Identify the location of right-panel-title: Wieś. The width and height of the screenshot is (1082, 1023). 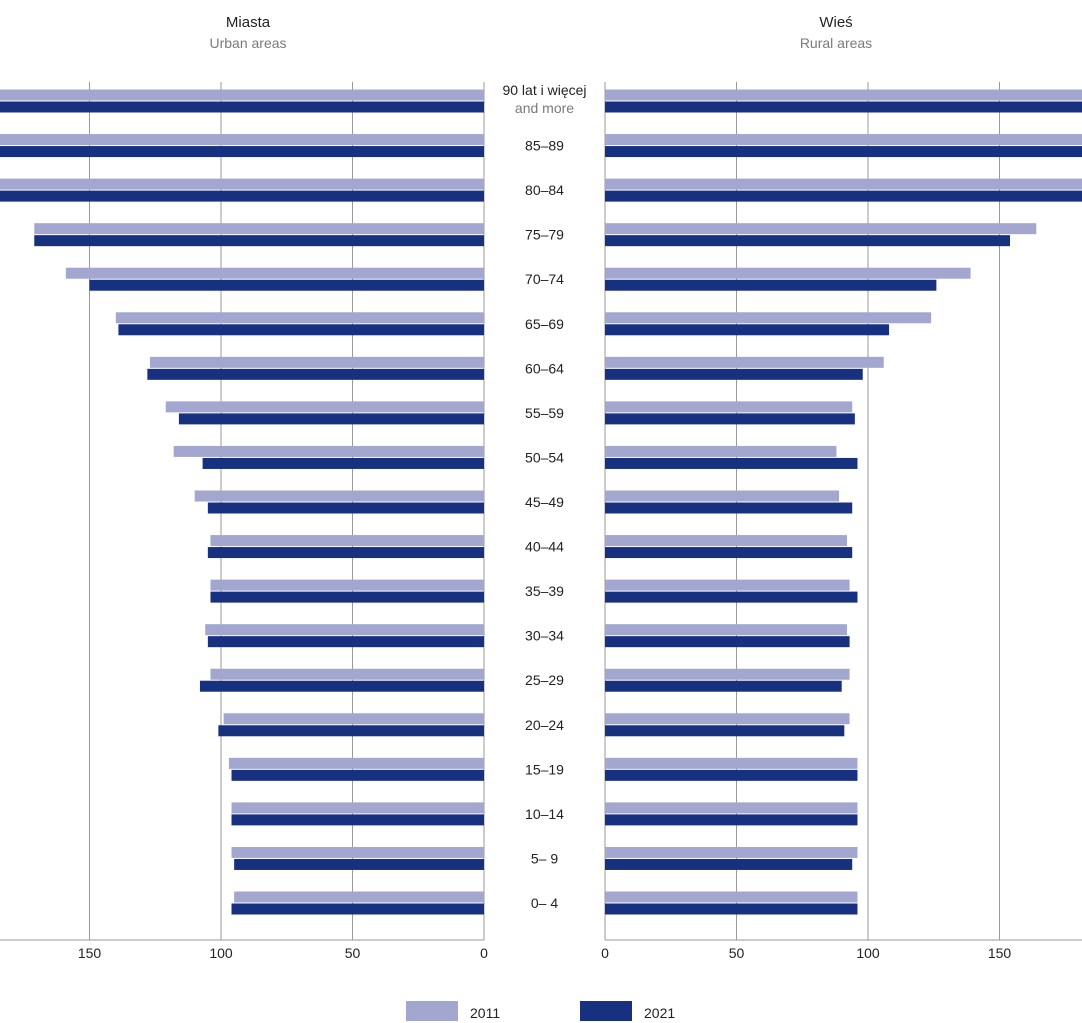
(835, 22).